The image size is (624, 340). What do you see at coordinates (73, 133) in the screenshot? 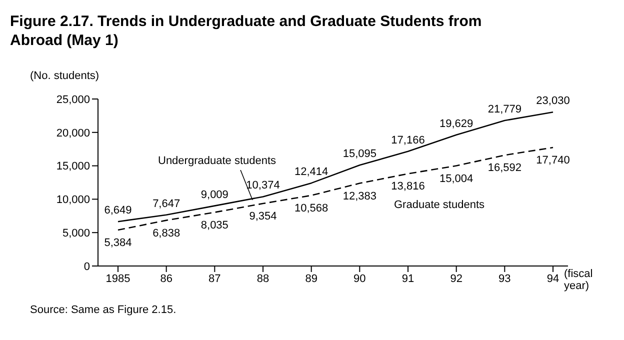
I see `y-tick-label: 20,000` at bounding box center [73, 133].